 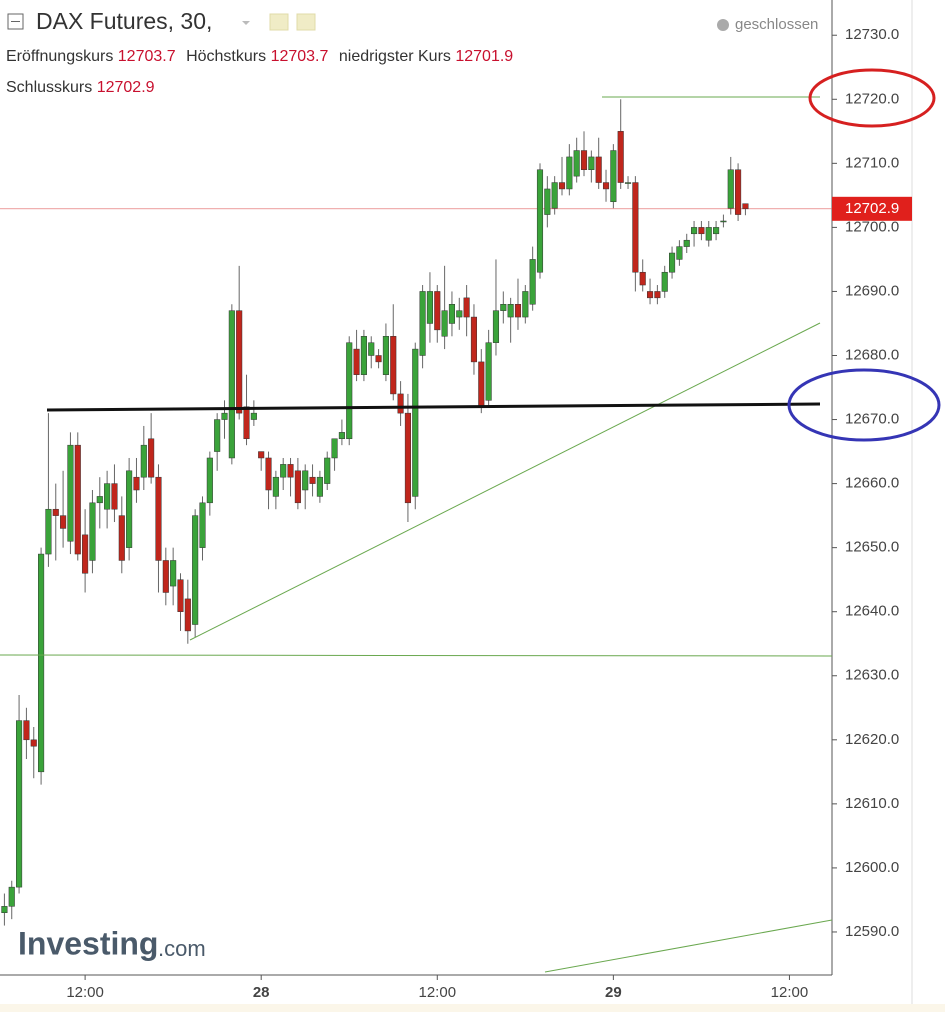 What do you see at coordinates (872, 162) in the screenshot?
I see `y-tick-label: 12710.0` at bounding box center [872, 162].